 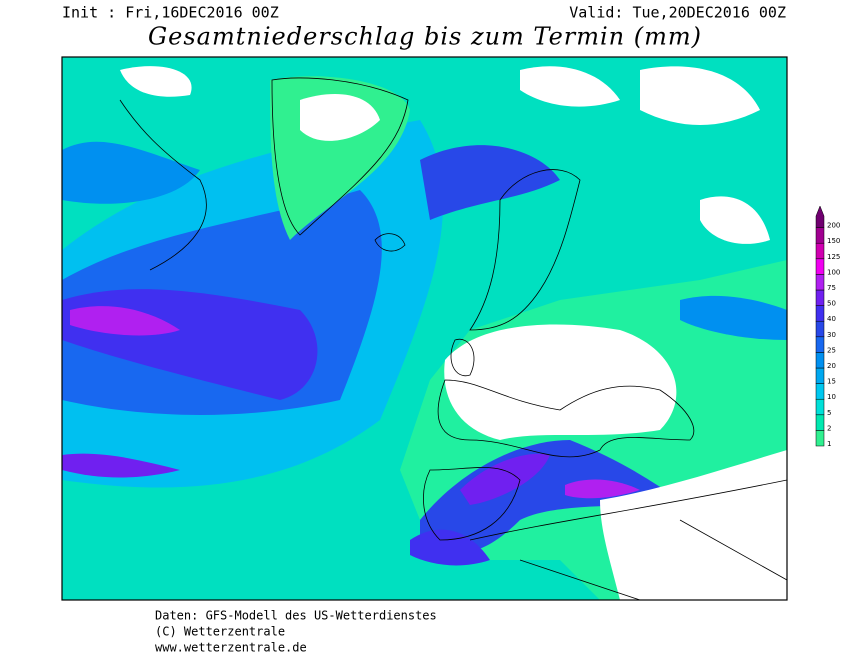 I want to click on legend-label: 75, so click(x=831, y=288).